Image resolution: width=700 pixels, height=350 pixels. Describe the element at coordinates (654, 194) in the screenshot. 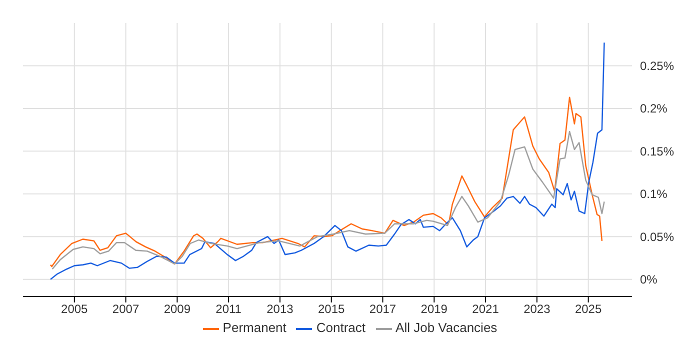

I see `y-tick-label: 0.1%` at that location.